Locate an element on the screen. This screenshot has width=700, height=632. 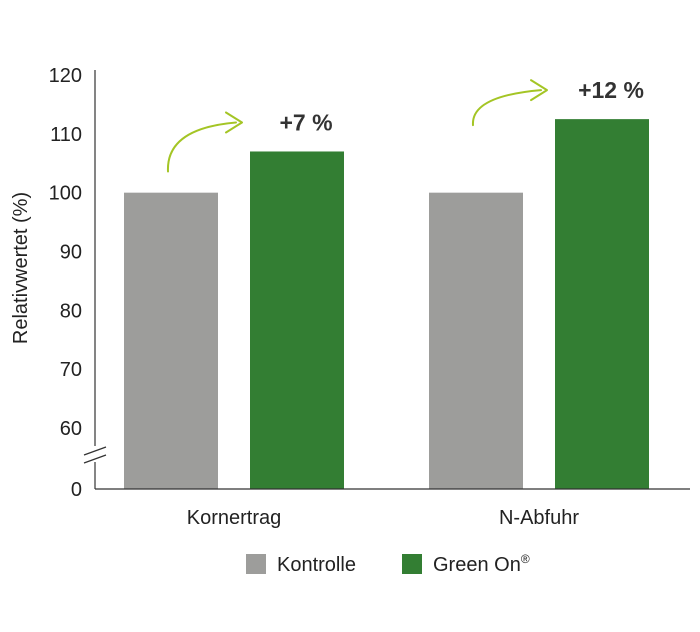
x-category-label: Kornertrag is located at coordinates (234, 518).